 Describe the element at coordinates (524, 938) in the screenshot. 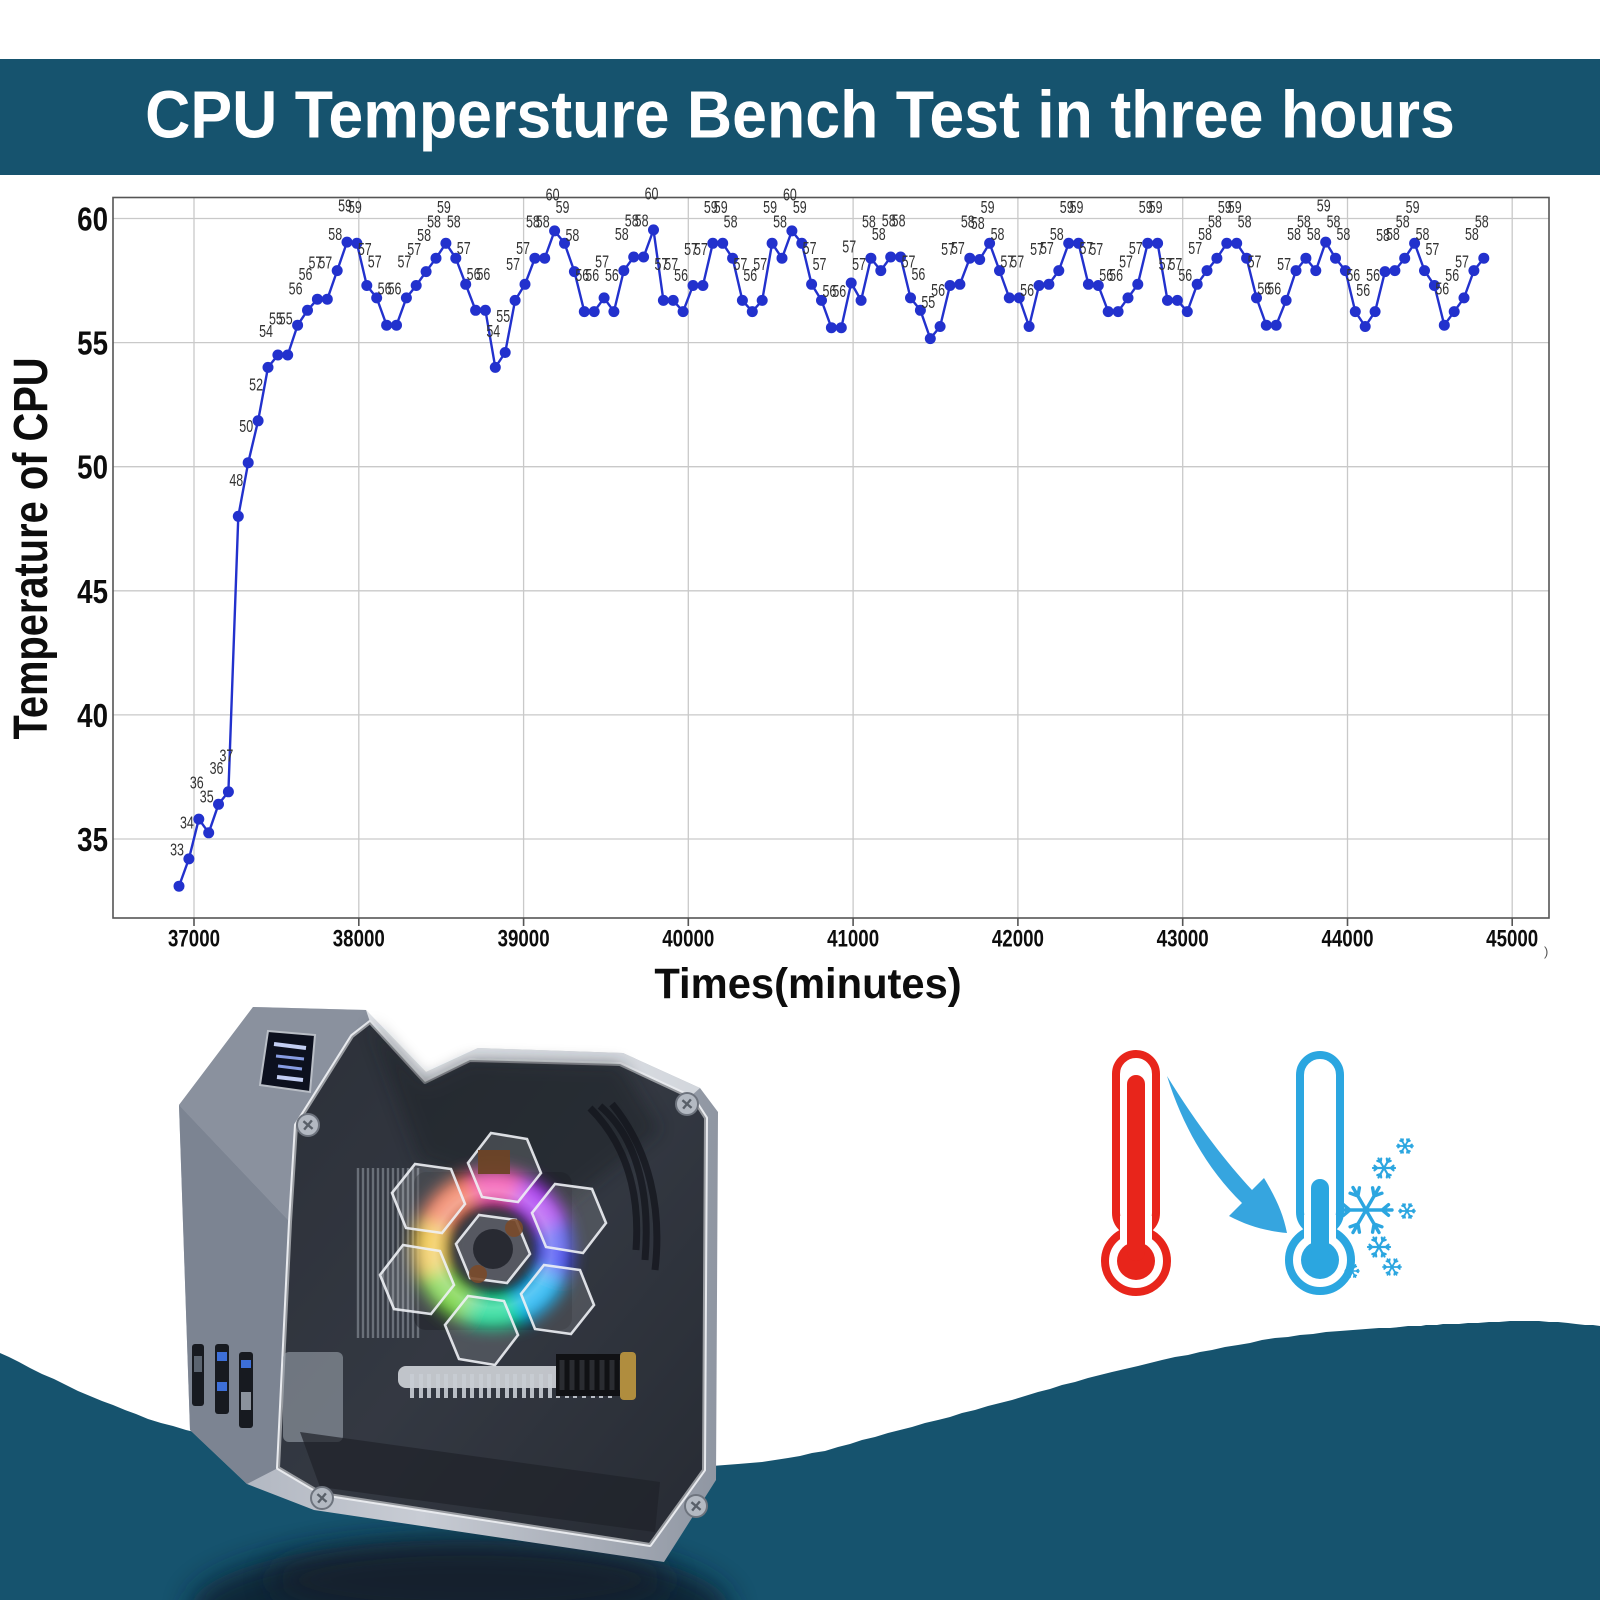

I see `svg-text: 39000` at that location.